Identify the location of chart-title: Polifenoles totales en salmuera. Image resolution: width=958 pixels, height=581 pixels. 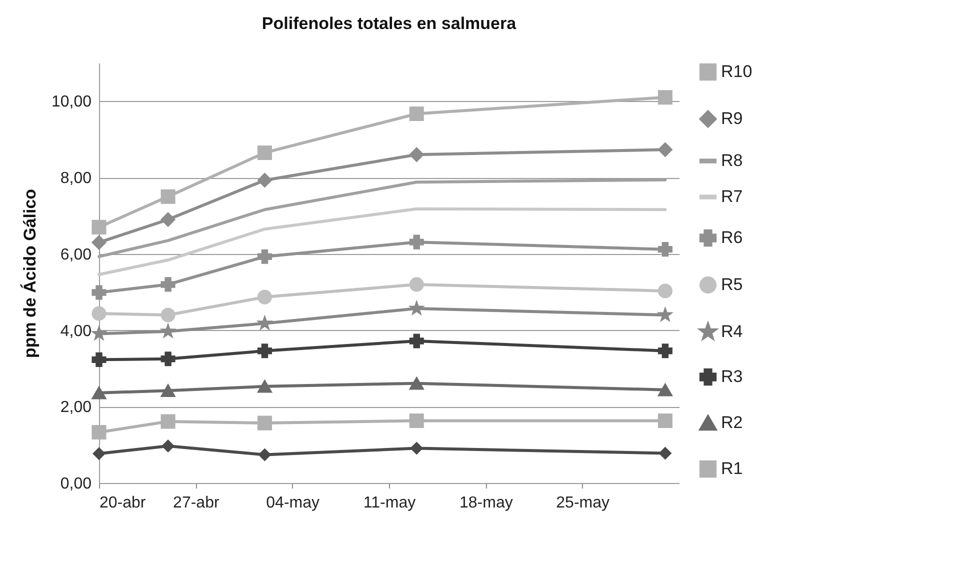
(389, 23).